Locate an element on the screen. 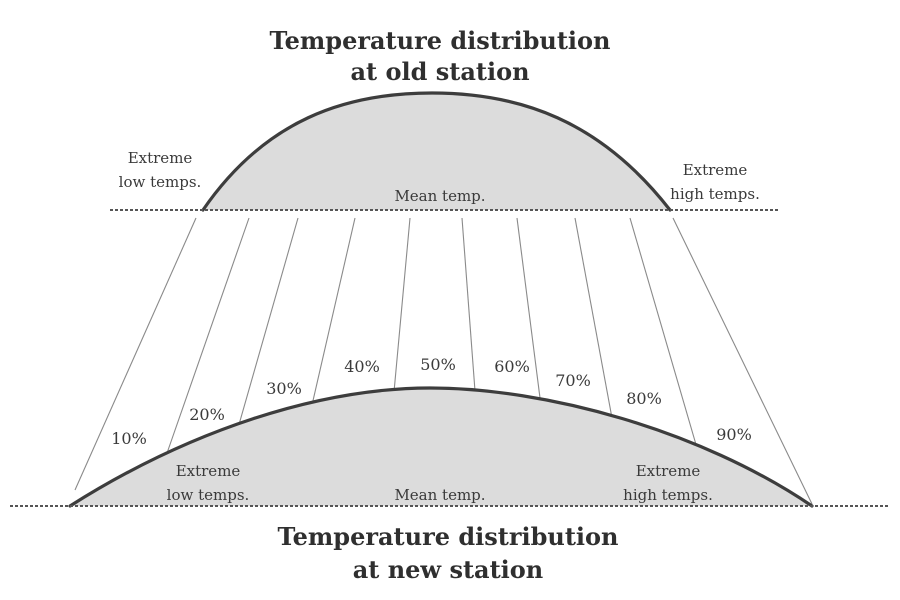 The image size is (900, 600). bottom-title-line1: Temperature distribution is located at coordinates (448, 536).